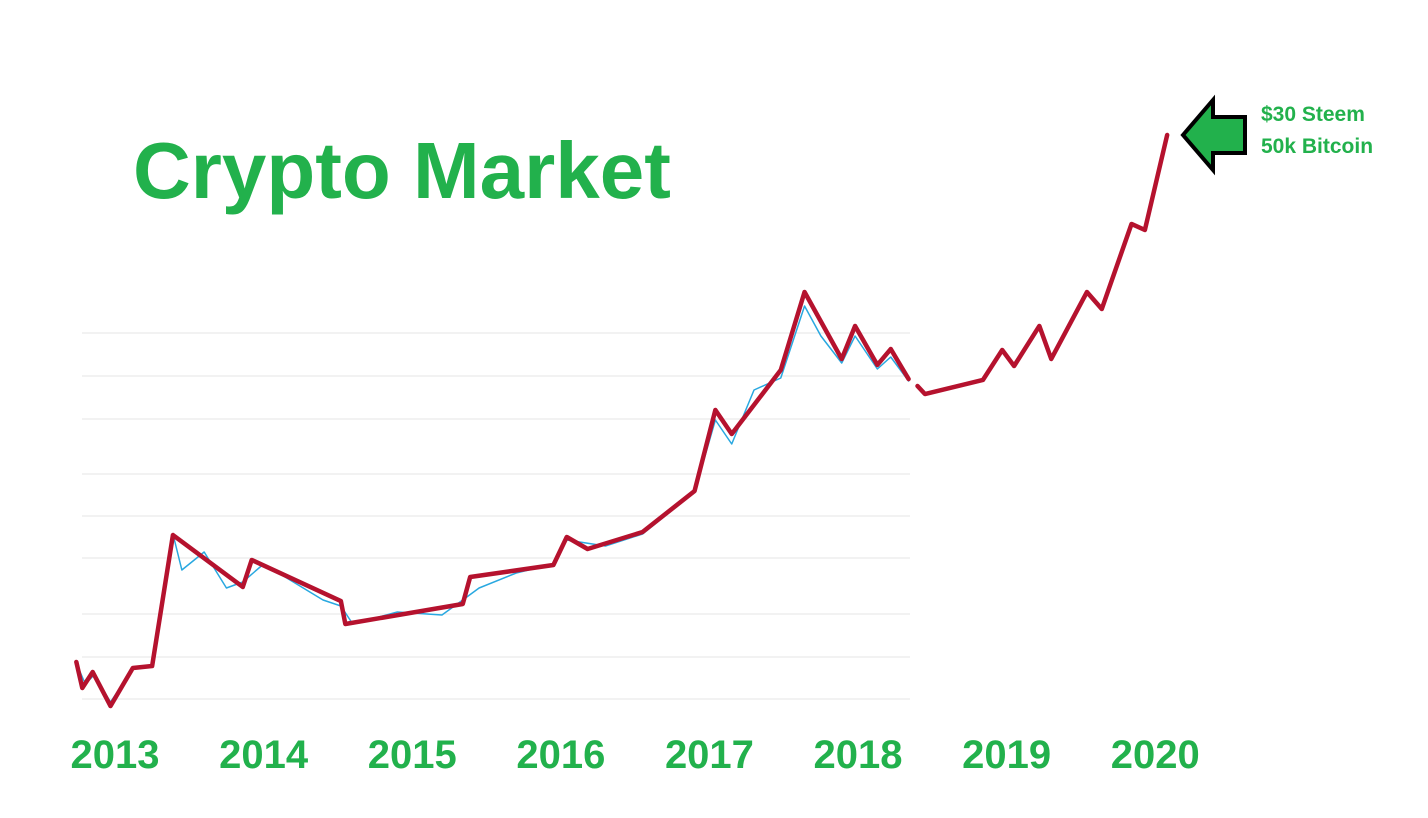 This screenshot has width=1428, height=818. I want to click on x-tick-label: 2017, so click(709, 755).